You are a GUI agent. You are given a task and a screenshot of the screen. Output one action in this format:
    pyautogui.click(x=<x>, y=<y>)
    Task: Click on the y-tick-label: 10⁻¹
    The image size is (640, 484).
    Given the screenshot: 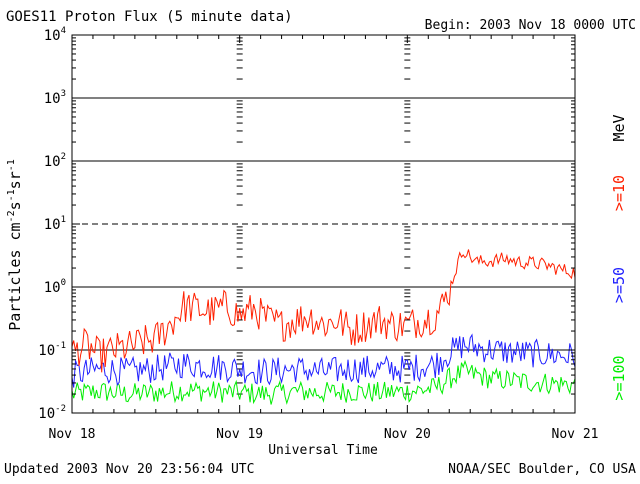 What is the action you would take?
    pyautogui.click(x=52, y=350)
    